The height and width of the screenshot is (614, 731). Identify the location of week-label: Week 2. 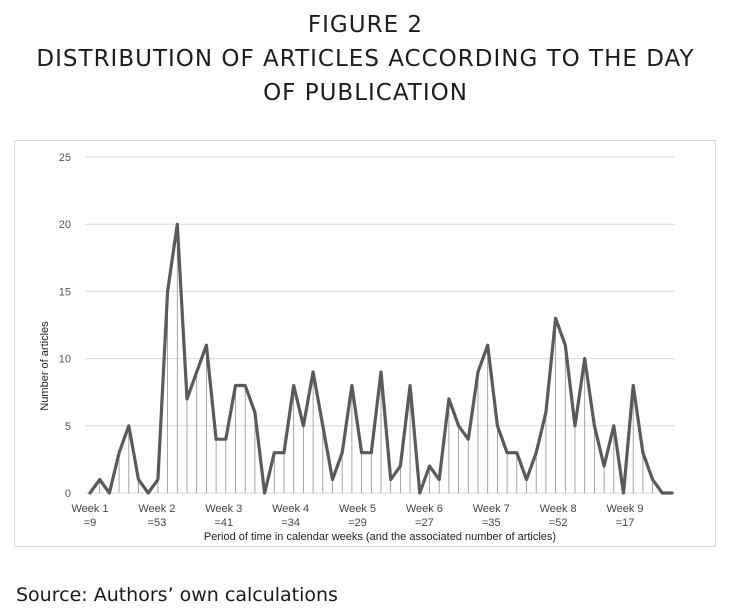
(156, 509).